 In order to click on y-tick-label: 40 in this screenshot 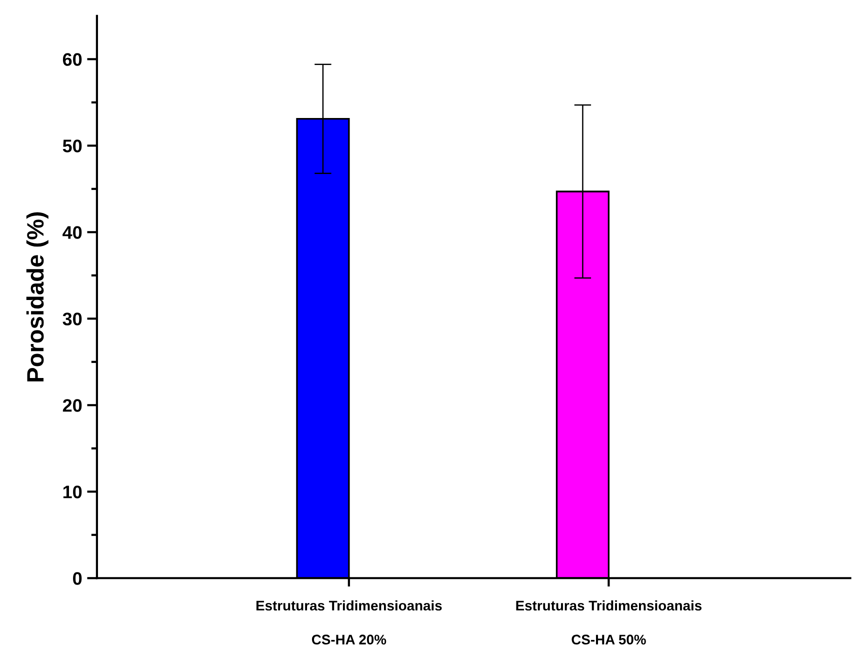, I will do `click(72, 232)`.